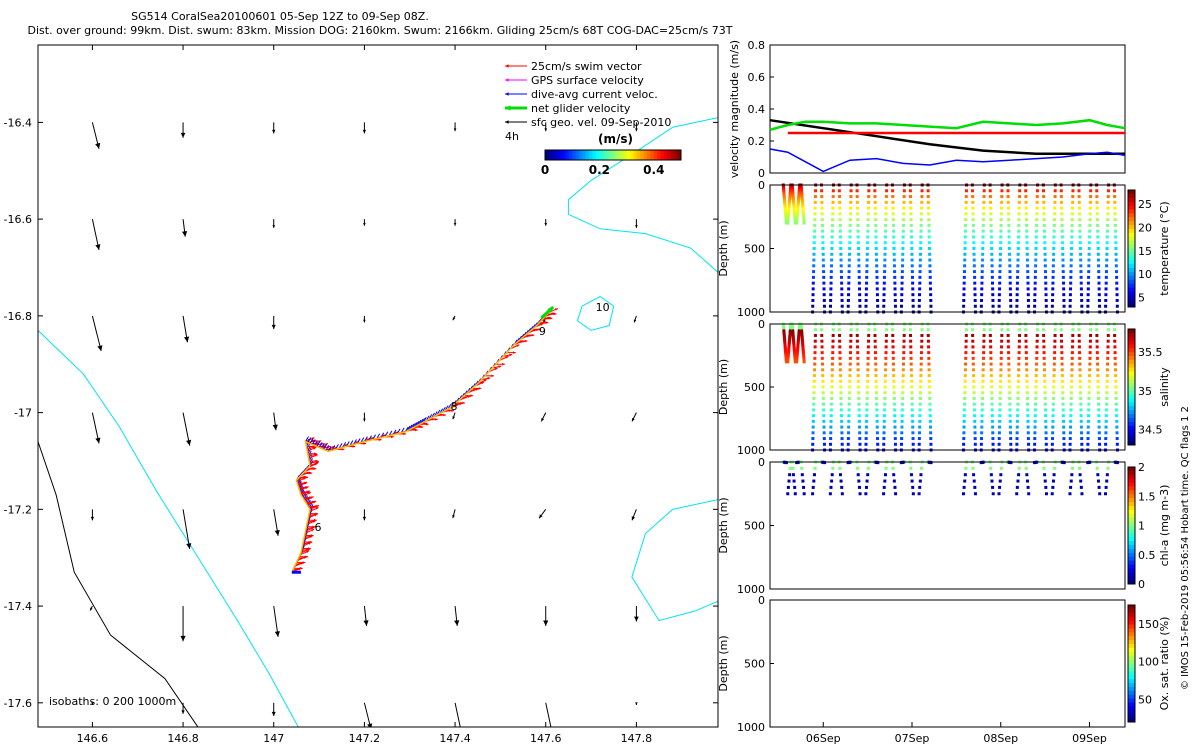 The image size is (1200, 750). What do you see at coordinates (550, 310) in the screenshot?
I see `net-velocity-arrow-head` at bounding box center [550, 310].